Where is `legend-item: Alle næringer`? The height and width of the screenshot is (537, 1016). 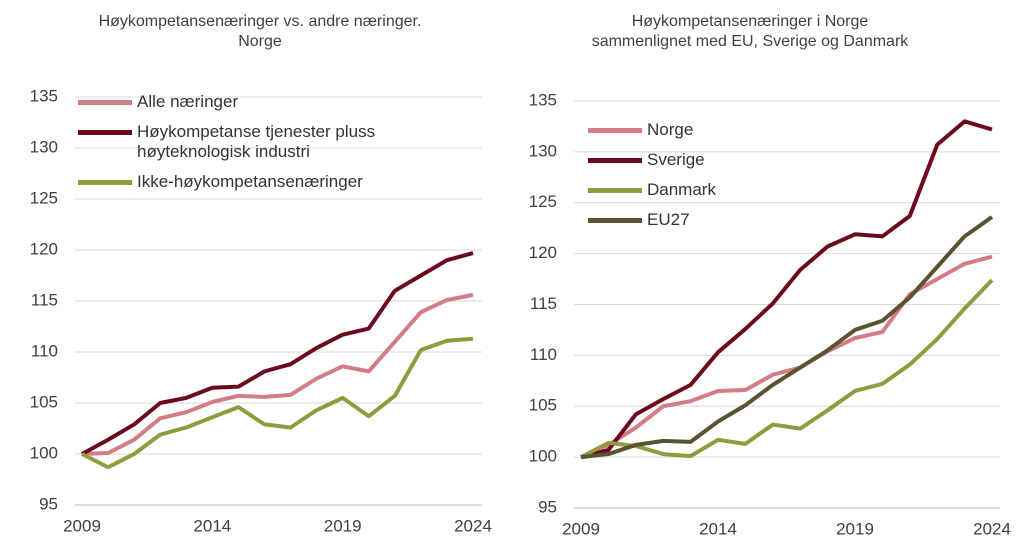
legend-item: Alle næringer is located at coordinates (228, 102).